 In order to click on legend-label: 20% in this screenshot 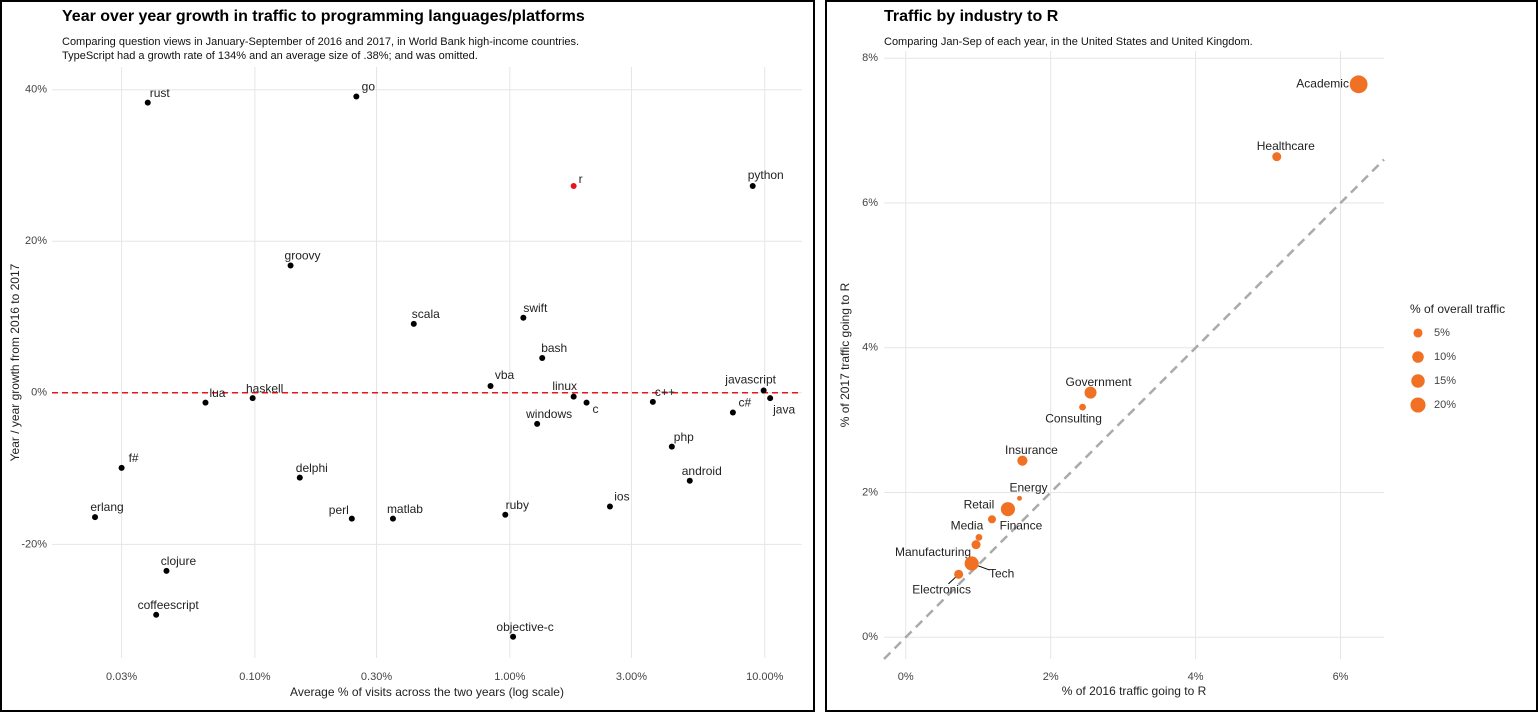, I will do `click(1445, 405)`.